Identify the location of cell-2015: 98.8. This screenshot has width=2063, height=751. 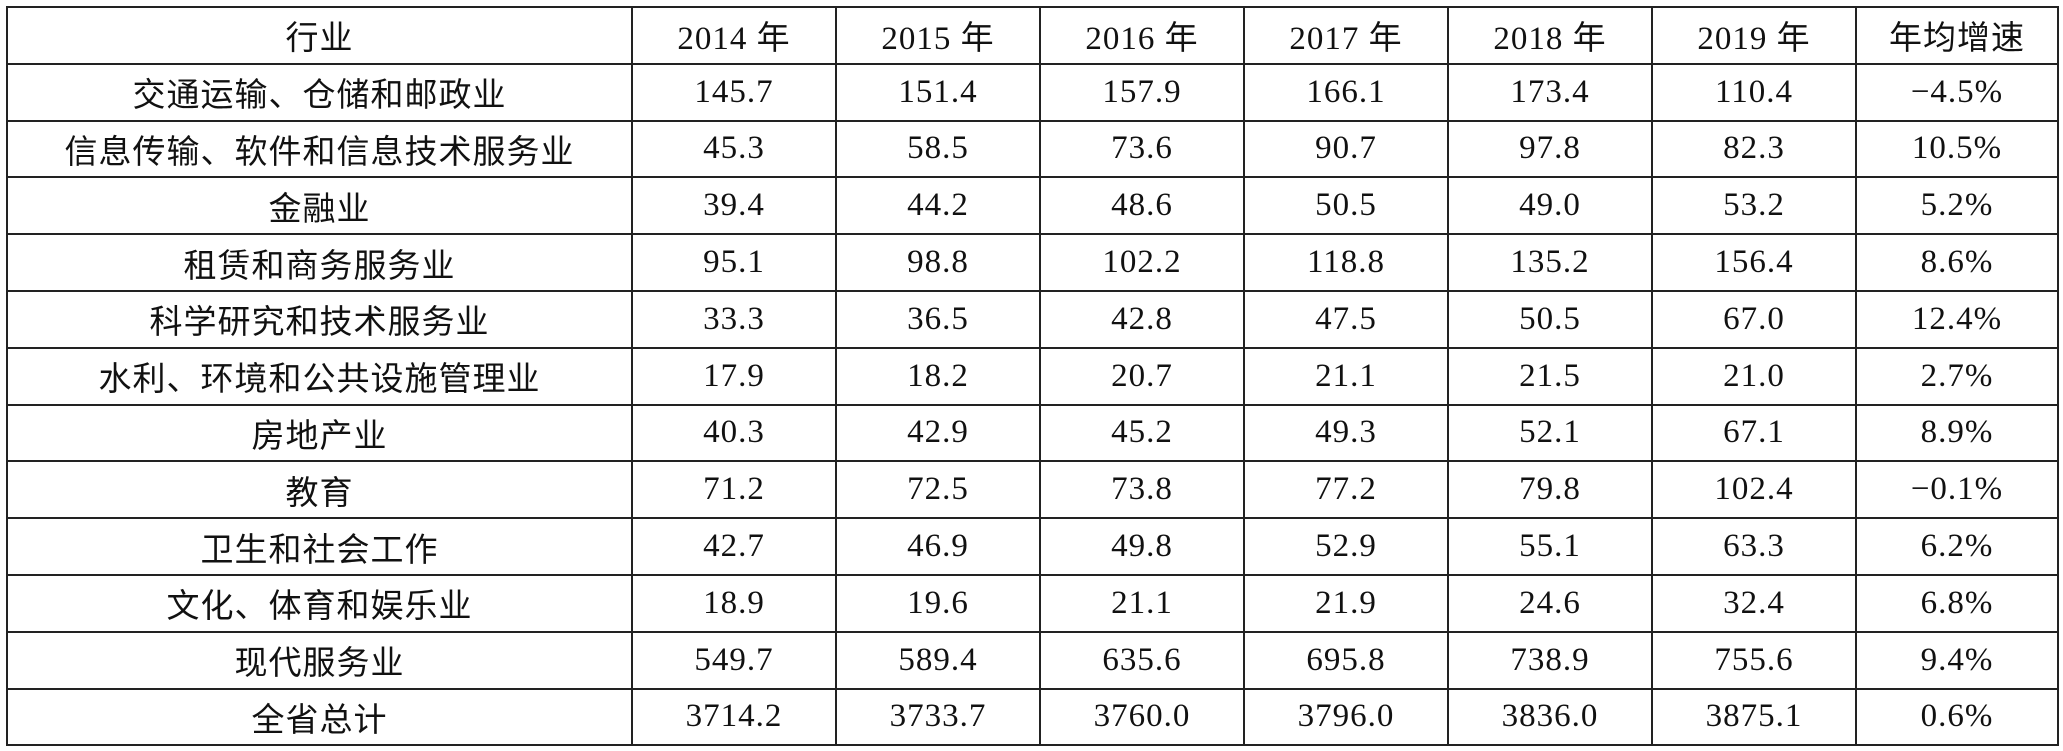
(938, 262).